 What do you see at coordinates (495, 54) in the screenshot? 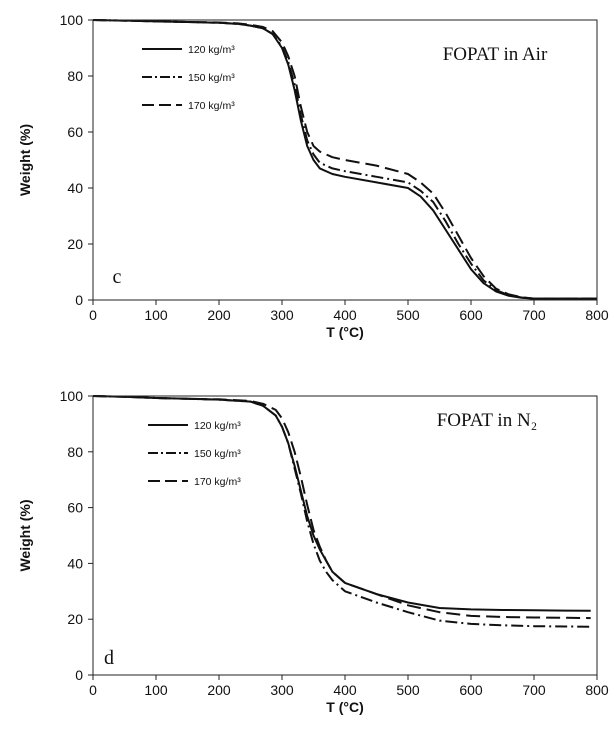
I see `chart-title: FOPAT in Air` at bounding box center [495, 54].